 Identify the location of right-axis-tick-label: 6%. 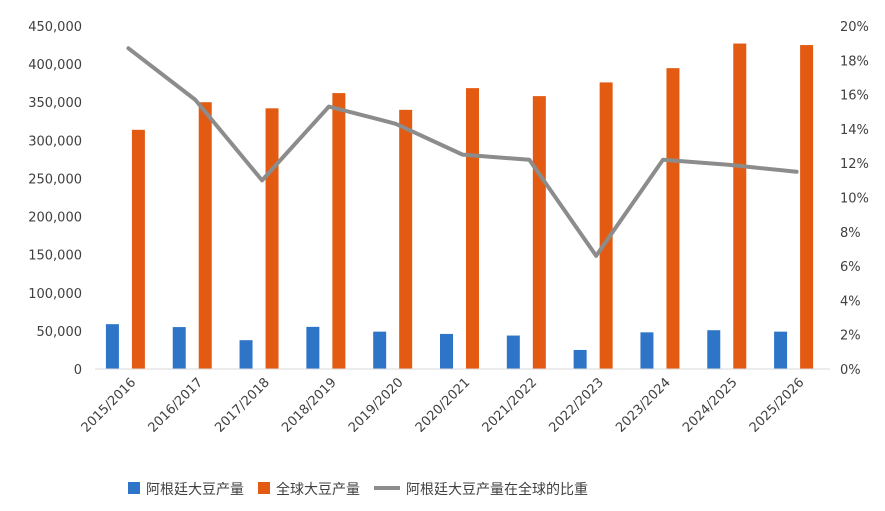
(850, 267).